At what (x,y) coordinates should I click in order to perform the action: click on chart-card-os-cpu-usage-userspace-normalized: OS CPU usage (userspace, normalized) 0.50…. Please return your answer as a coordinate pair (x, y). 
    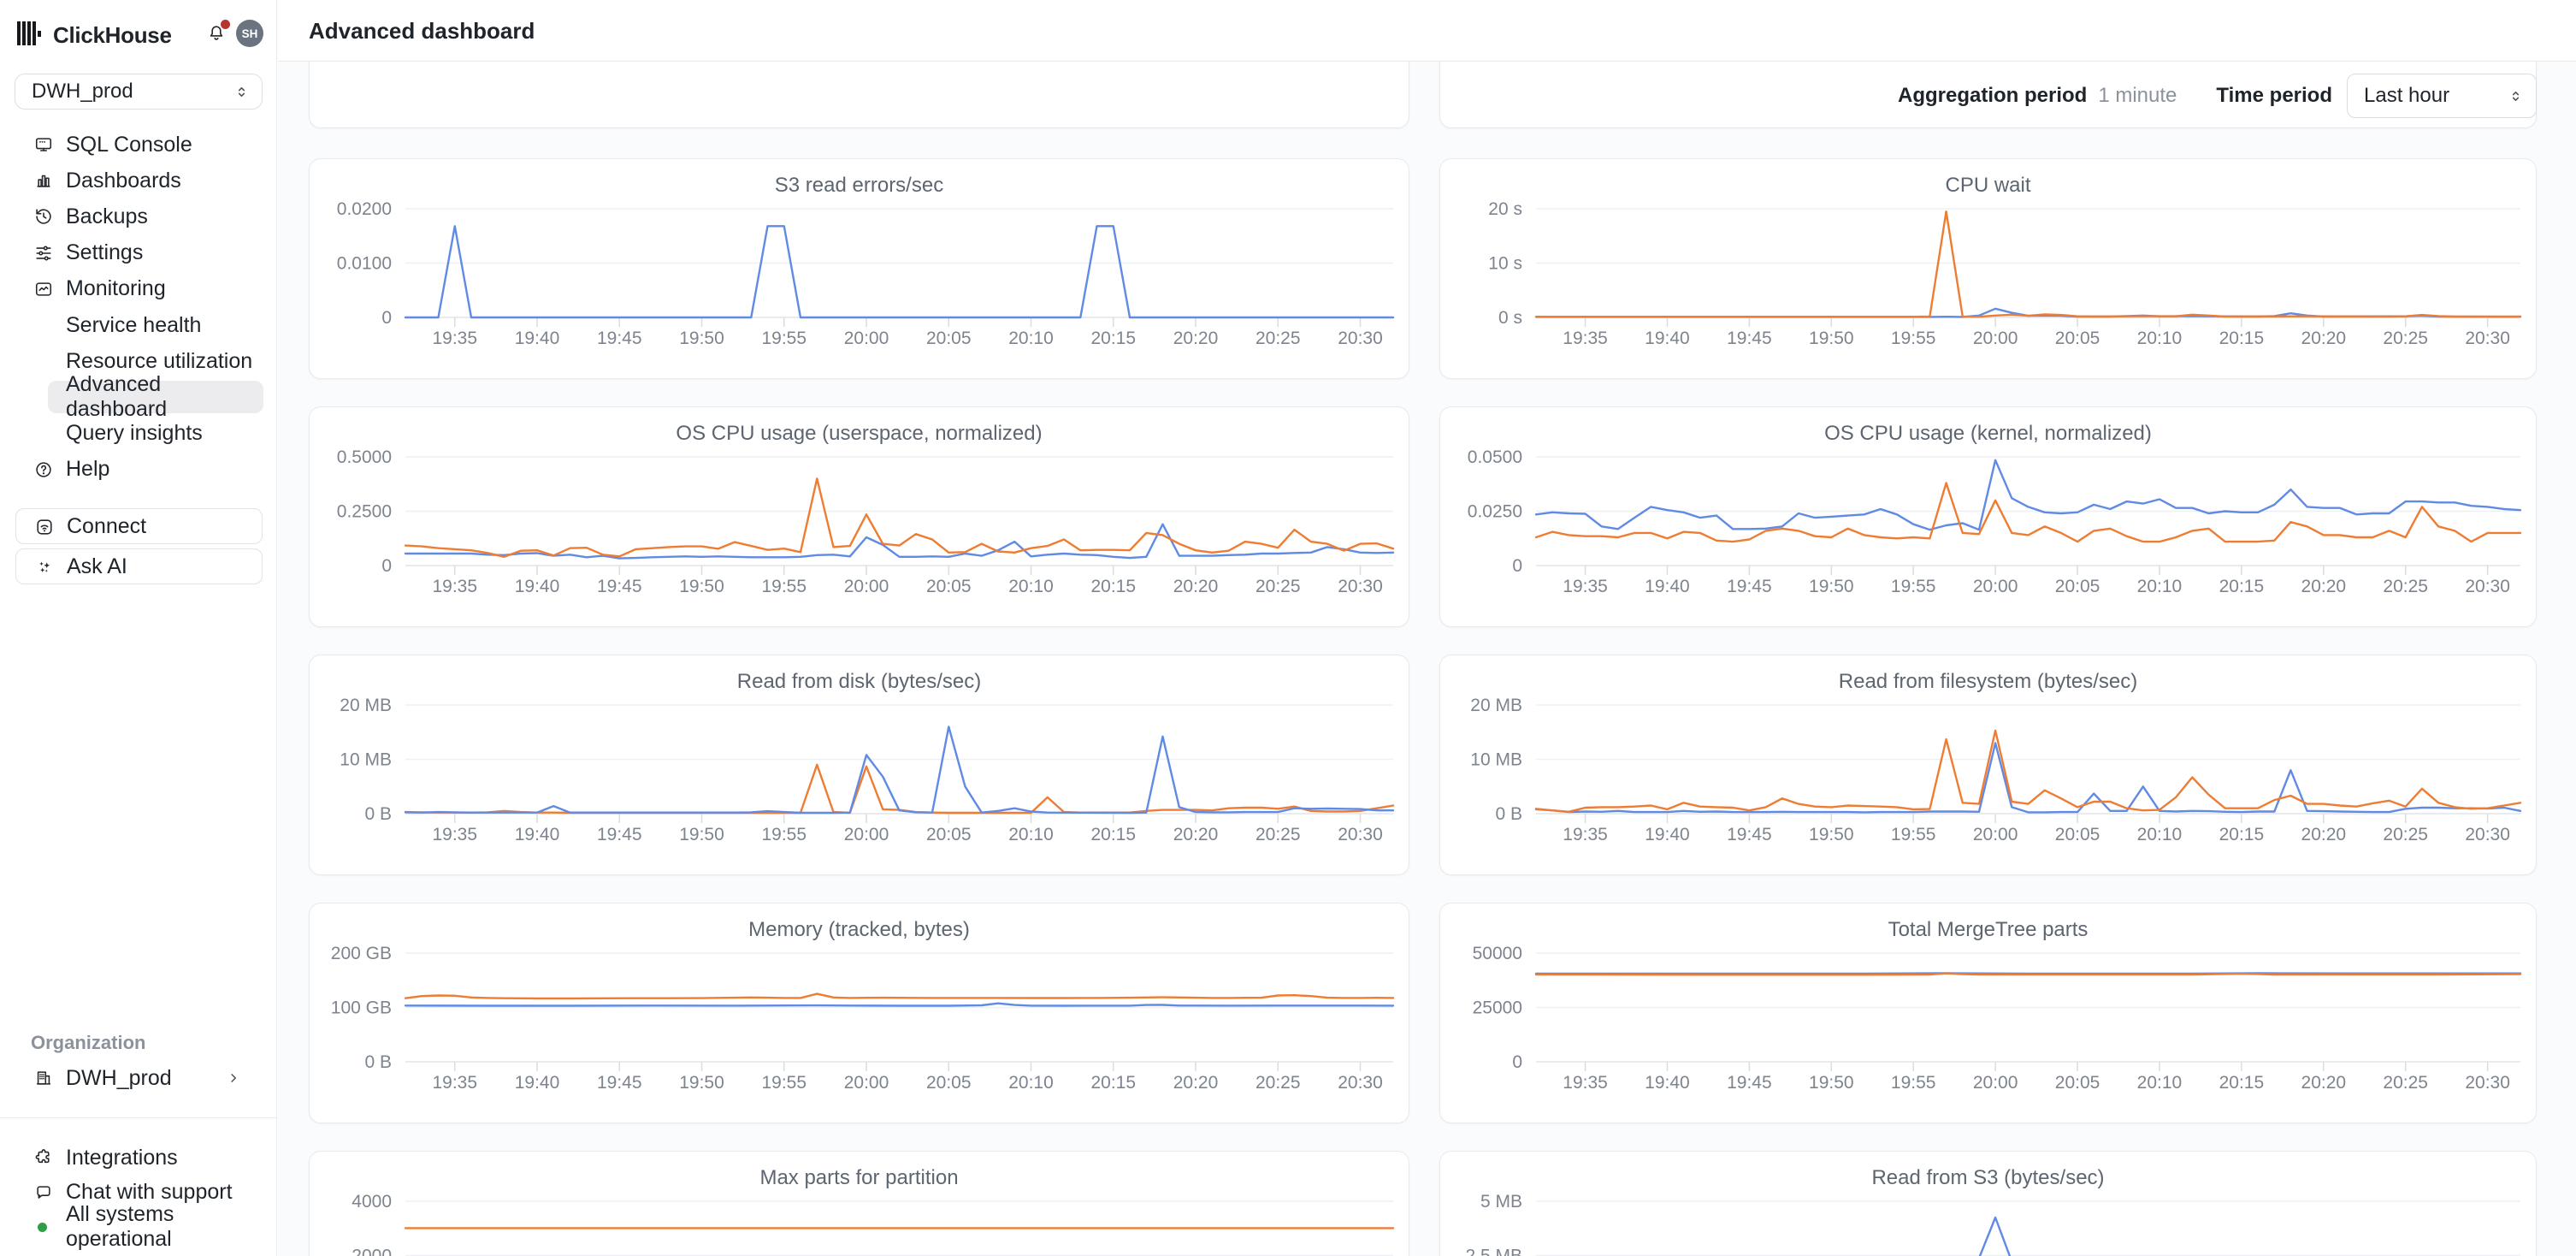
    Looking at the image, I should click on (859, 516).